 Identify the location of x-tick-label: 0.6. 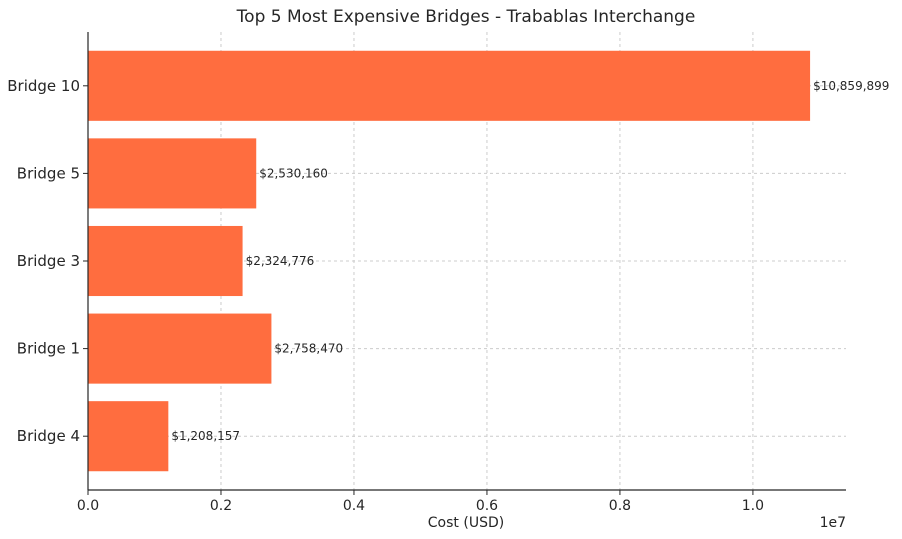
(487, 506).